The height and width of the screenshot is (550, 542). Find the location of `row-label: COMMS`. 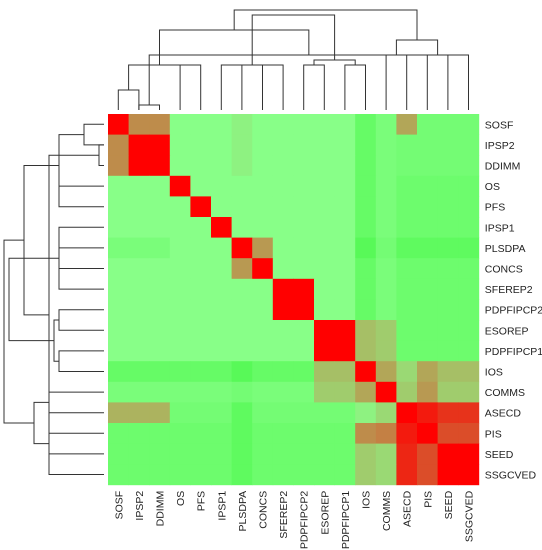

row-label: COMMS is located at coordinates (505, 393).